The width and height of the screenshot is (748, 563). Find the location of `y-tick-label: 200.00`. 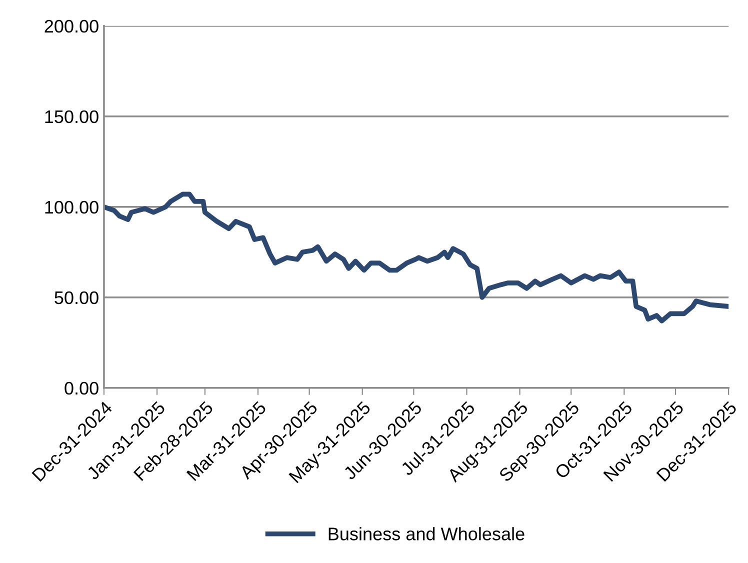

y-tick-label: 200.00 is located at coordinates (71, 26).